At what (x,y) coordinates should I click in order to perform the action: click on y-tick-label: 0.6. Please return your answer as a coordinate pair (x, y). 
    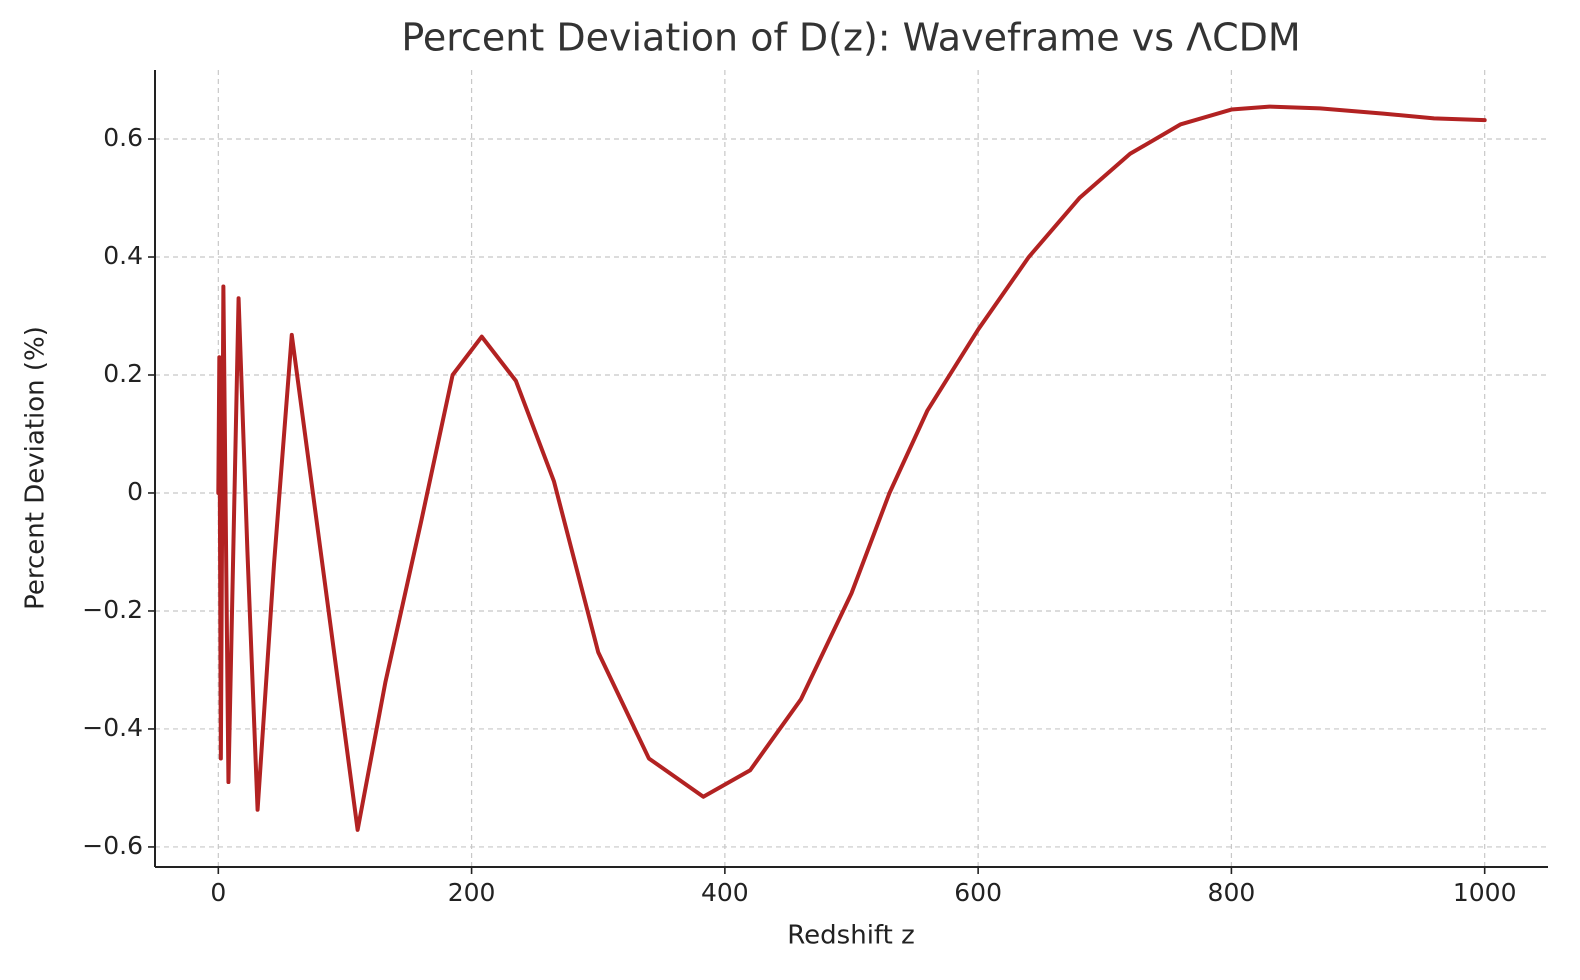
    Looking at the image, I should click on (123, 137).